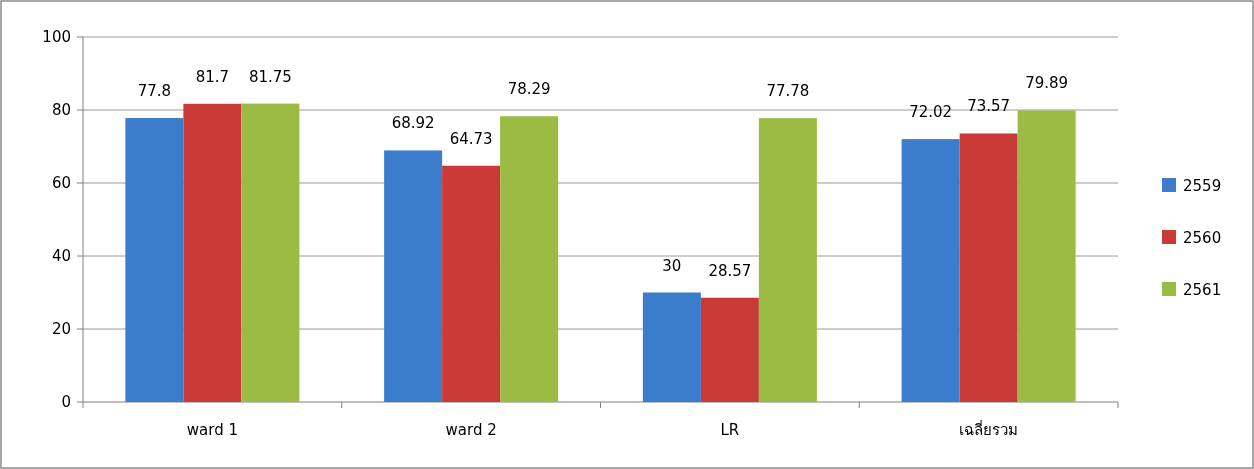 The image size is (1254, 469). I want to click on data-label: 68.92, so click(413, 123).